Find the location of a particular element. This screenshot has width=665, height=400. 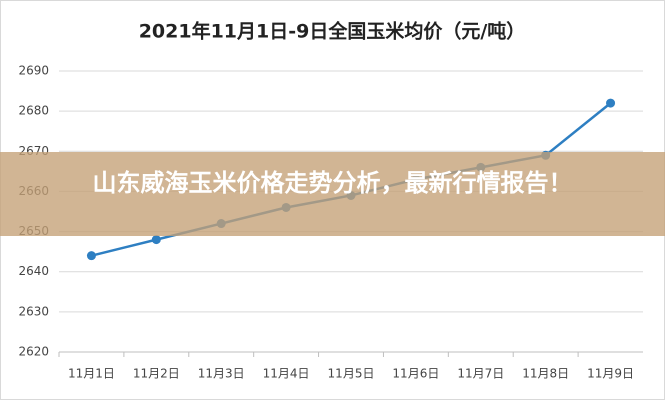

x-tick-label: 11月1日 is located at coordinates (91, 374).